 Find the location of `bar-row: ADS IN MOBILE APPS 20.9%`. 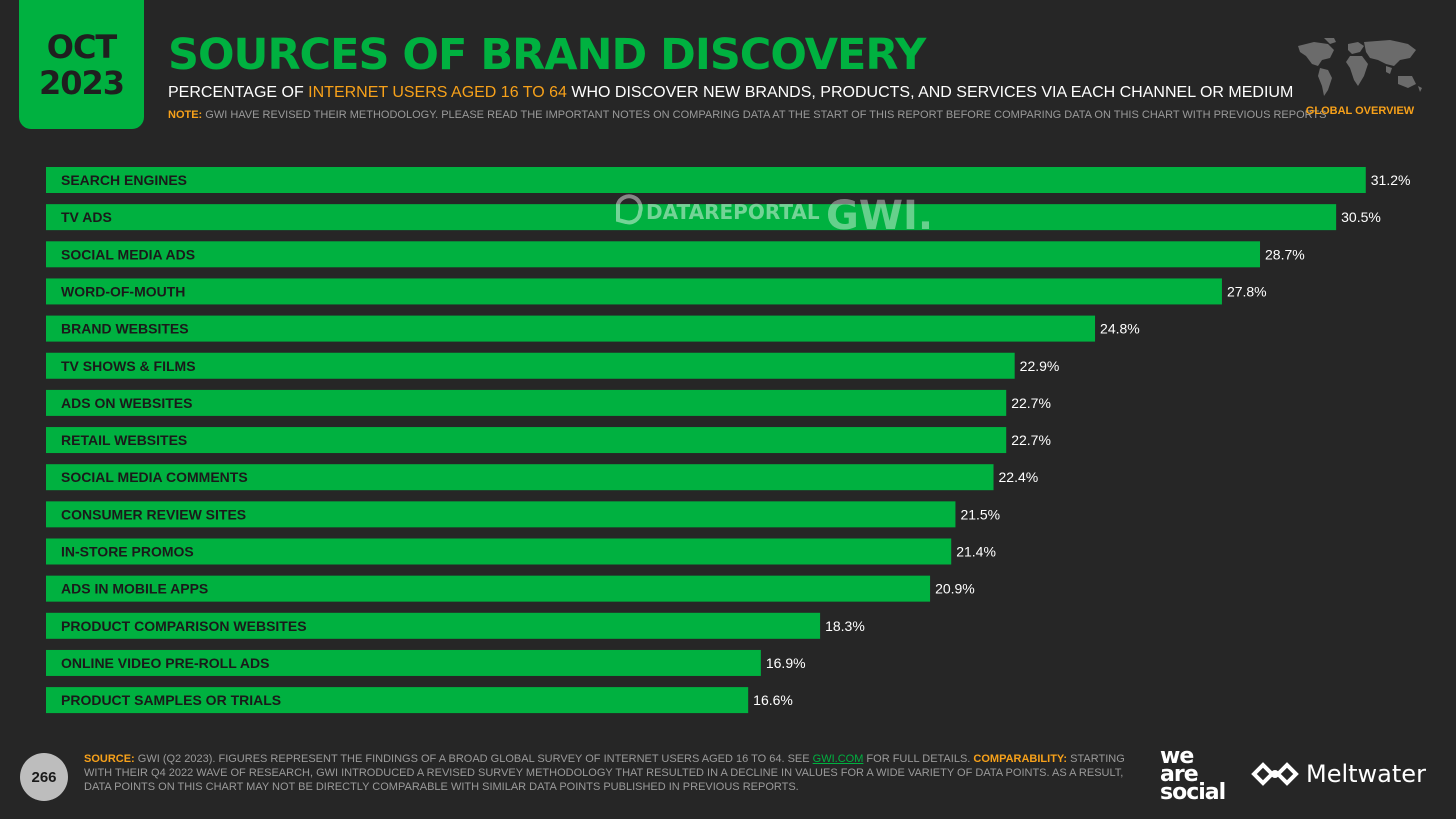

bar-row: ADS IN MOBILE APPS 20.9% is located at coordinates (510, 588).